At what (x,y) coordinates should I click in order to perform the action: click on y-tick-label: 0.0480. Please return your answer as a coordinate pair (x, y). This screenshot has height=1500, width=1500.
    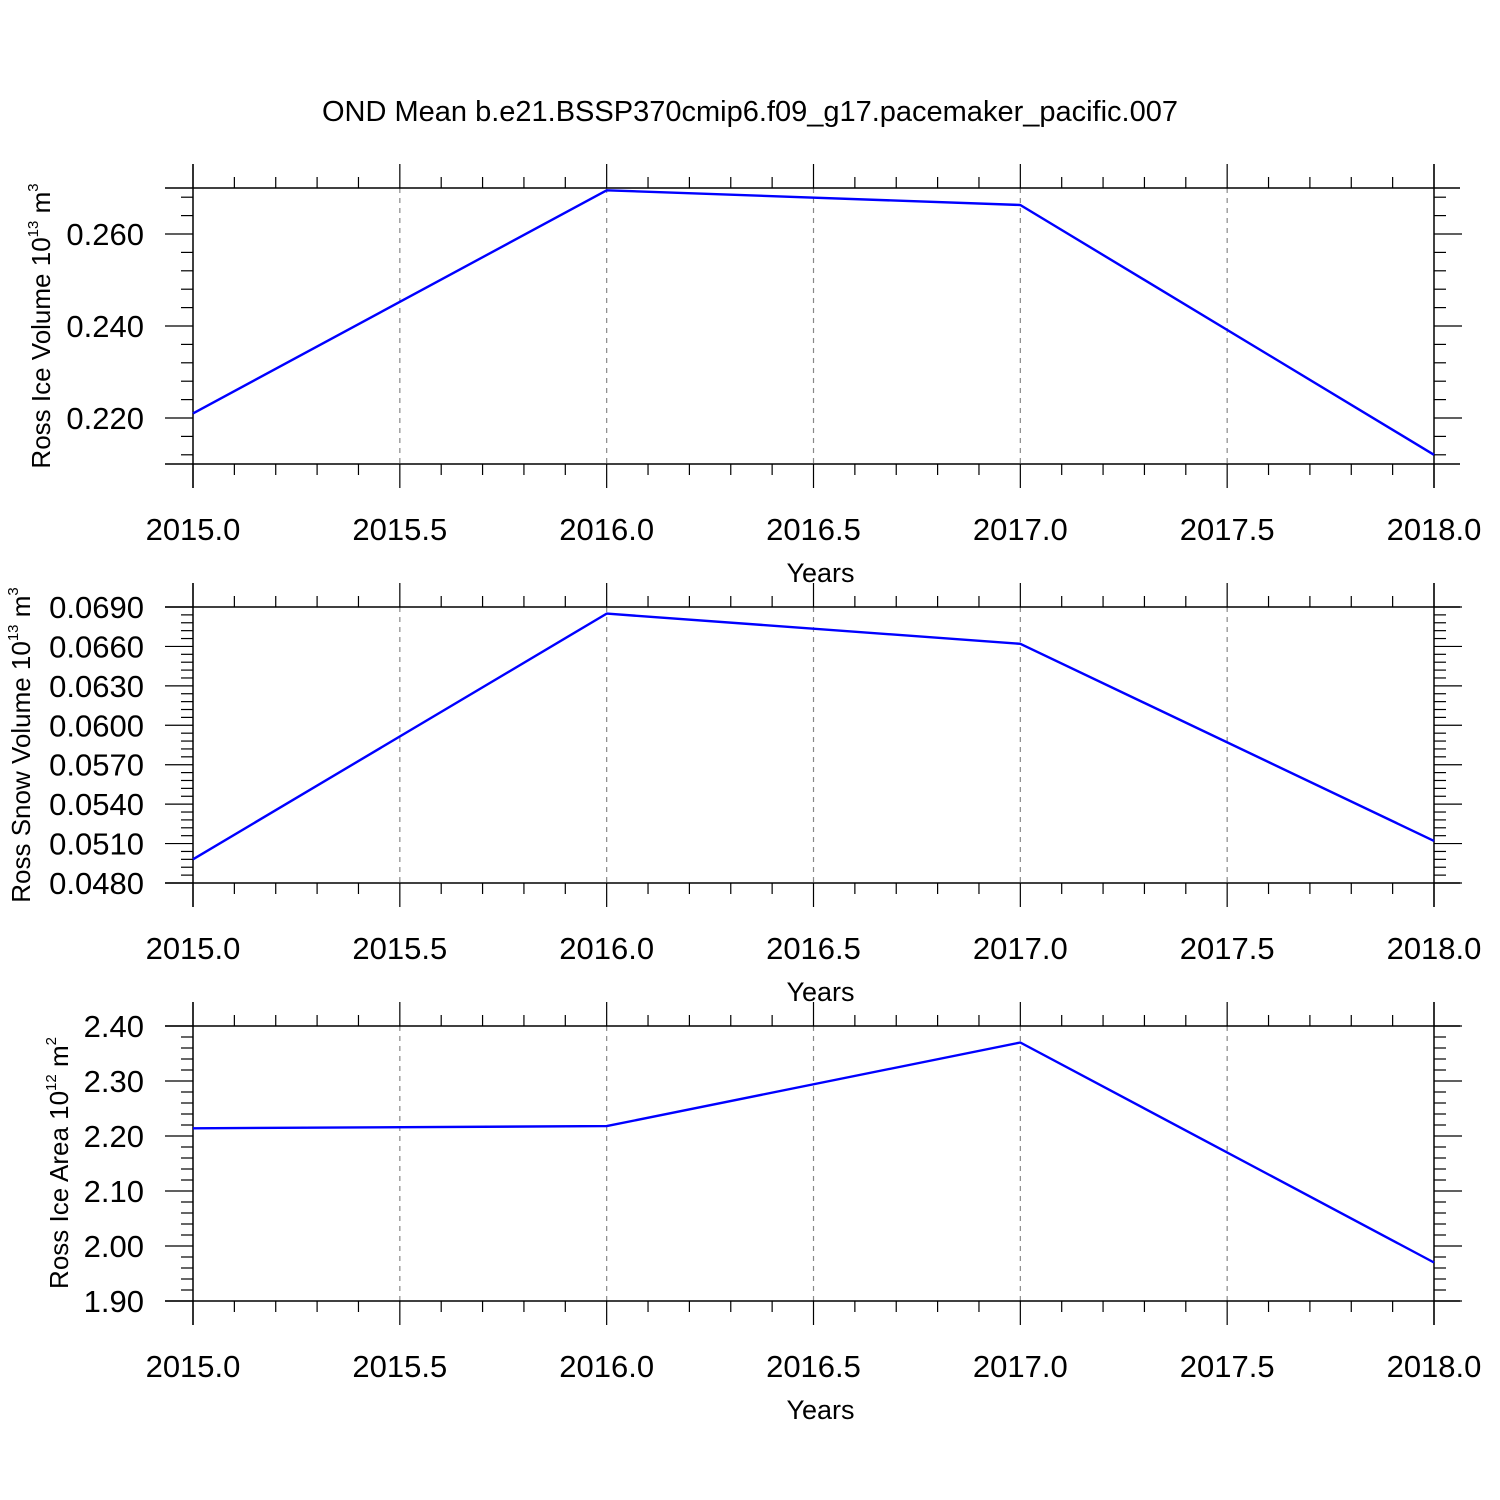
    Looking at the image, I should click on (96, 883).